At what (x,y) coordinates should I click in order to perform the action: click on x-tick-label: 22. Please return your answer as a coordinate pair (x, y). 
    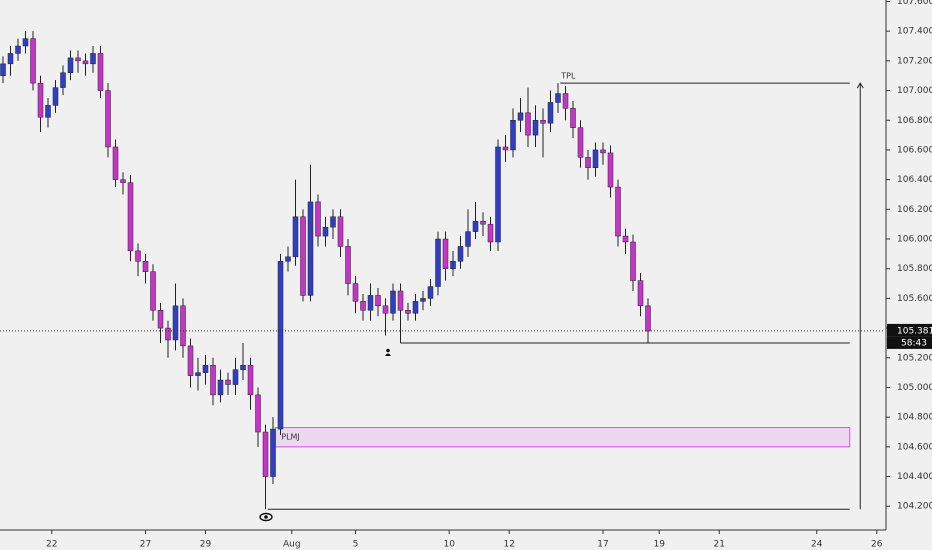
    Looking at the image, I should click on (51, 545).